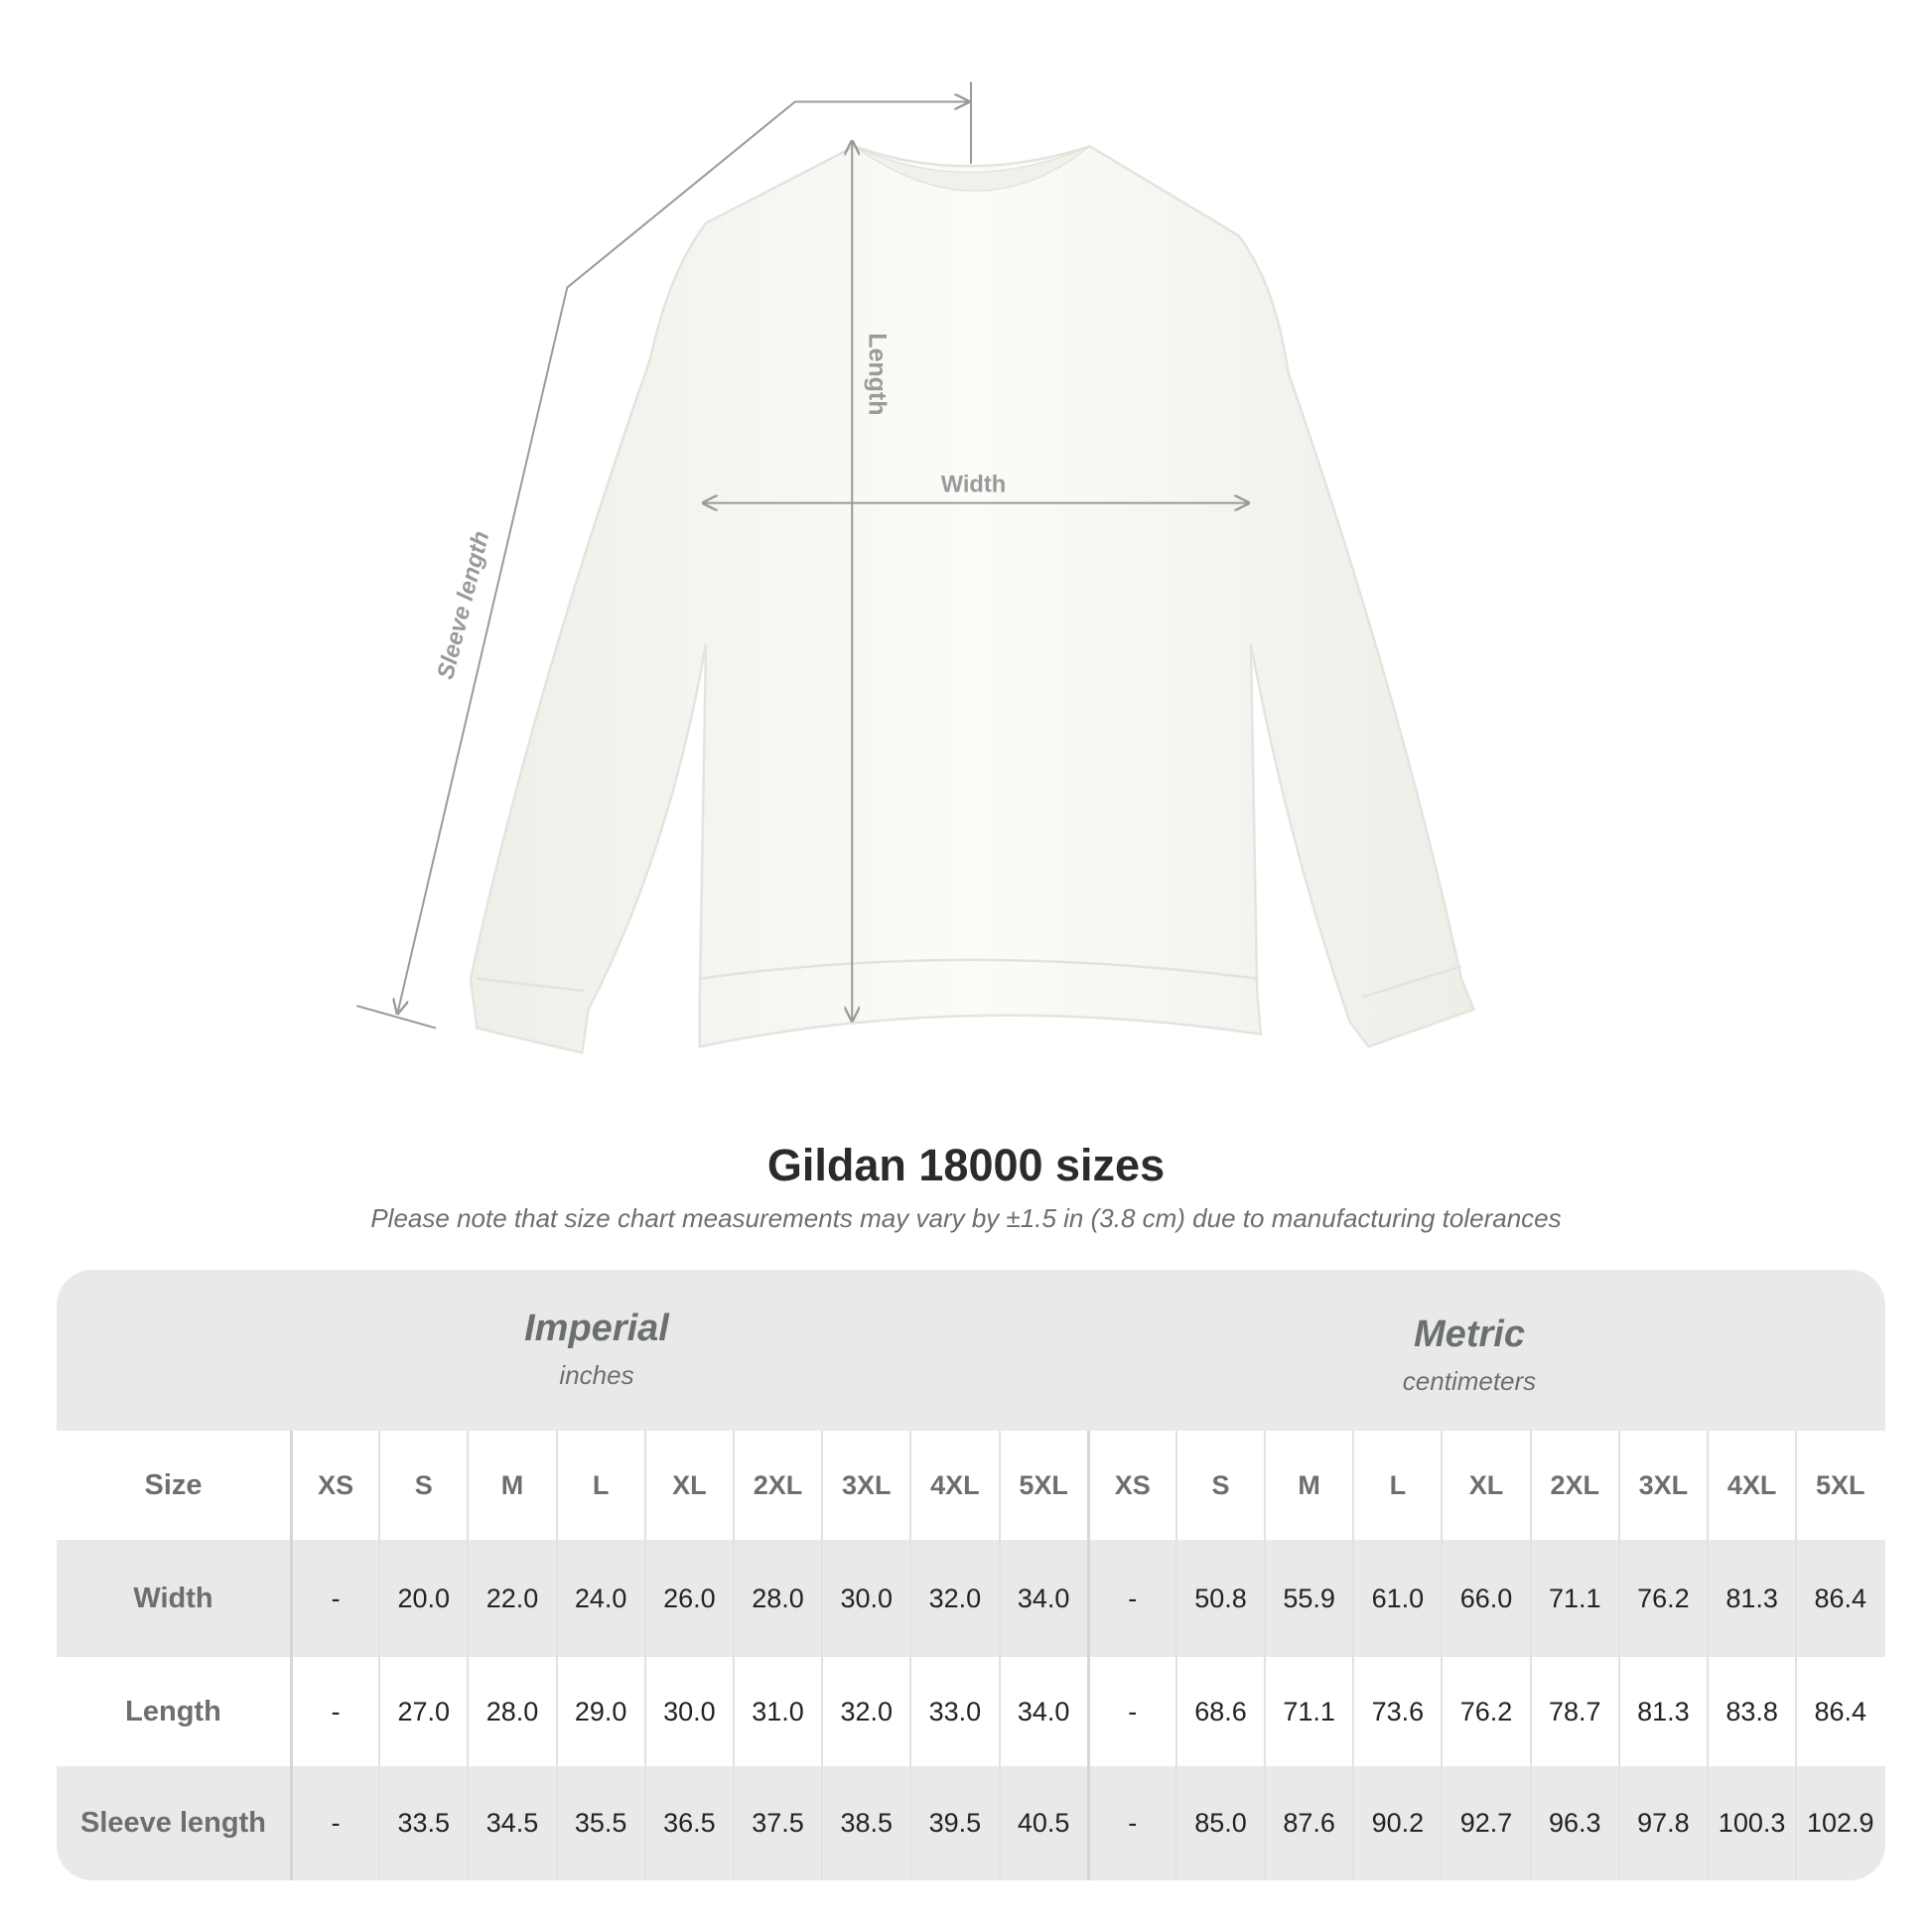 This screenshot has width=1932, height=1932. Describe the element at coordinates (1751, 1711) in the screenshot. I see `metric-value: 83.8` at that location.